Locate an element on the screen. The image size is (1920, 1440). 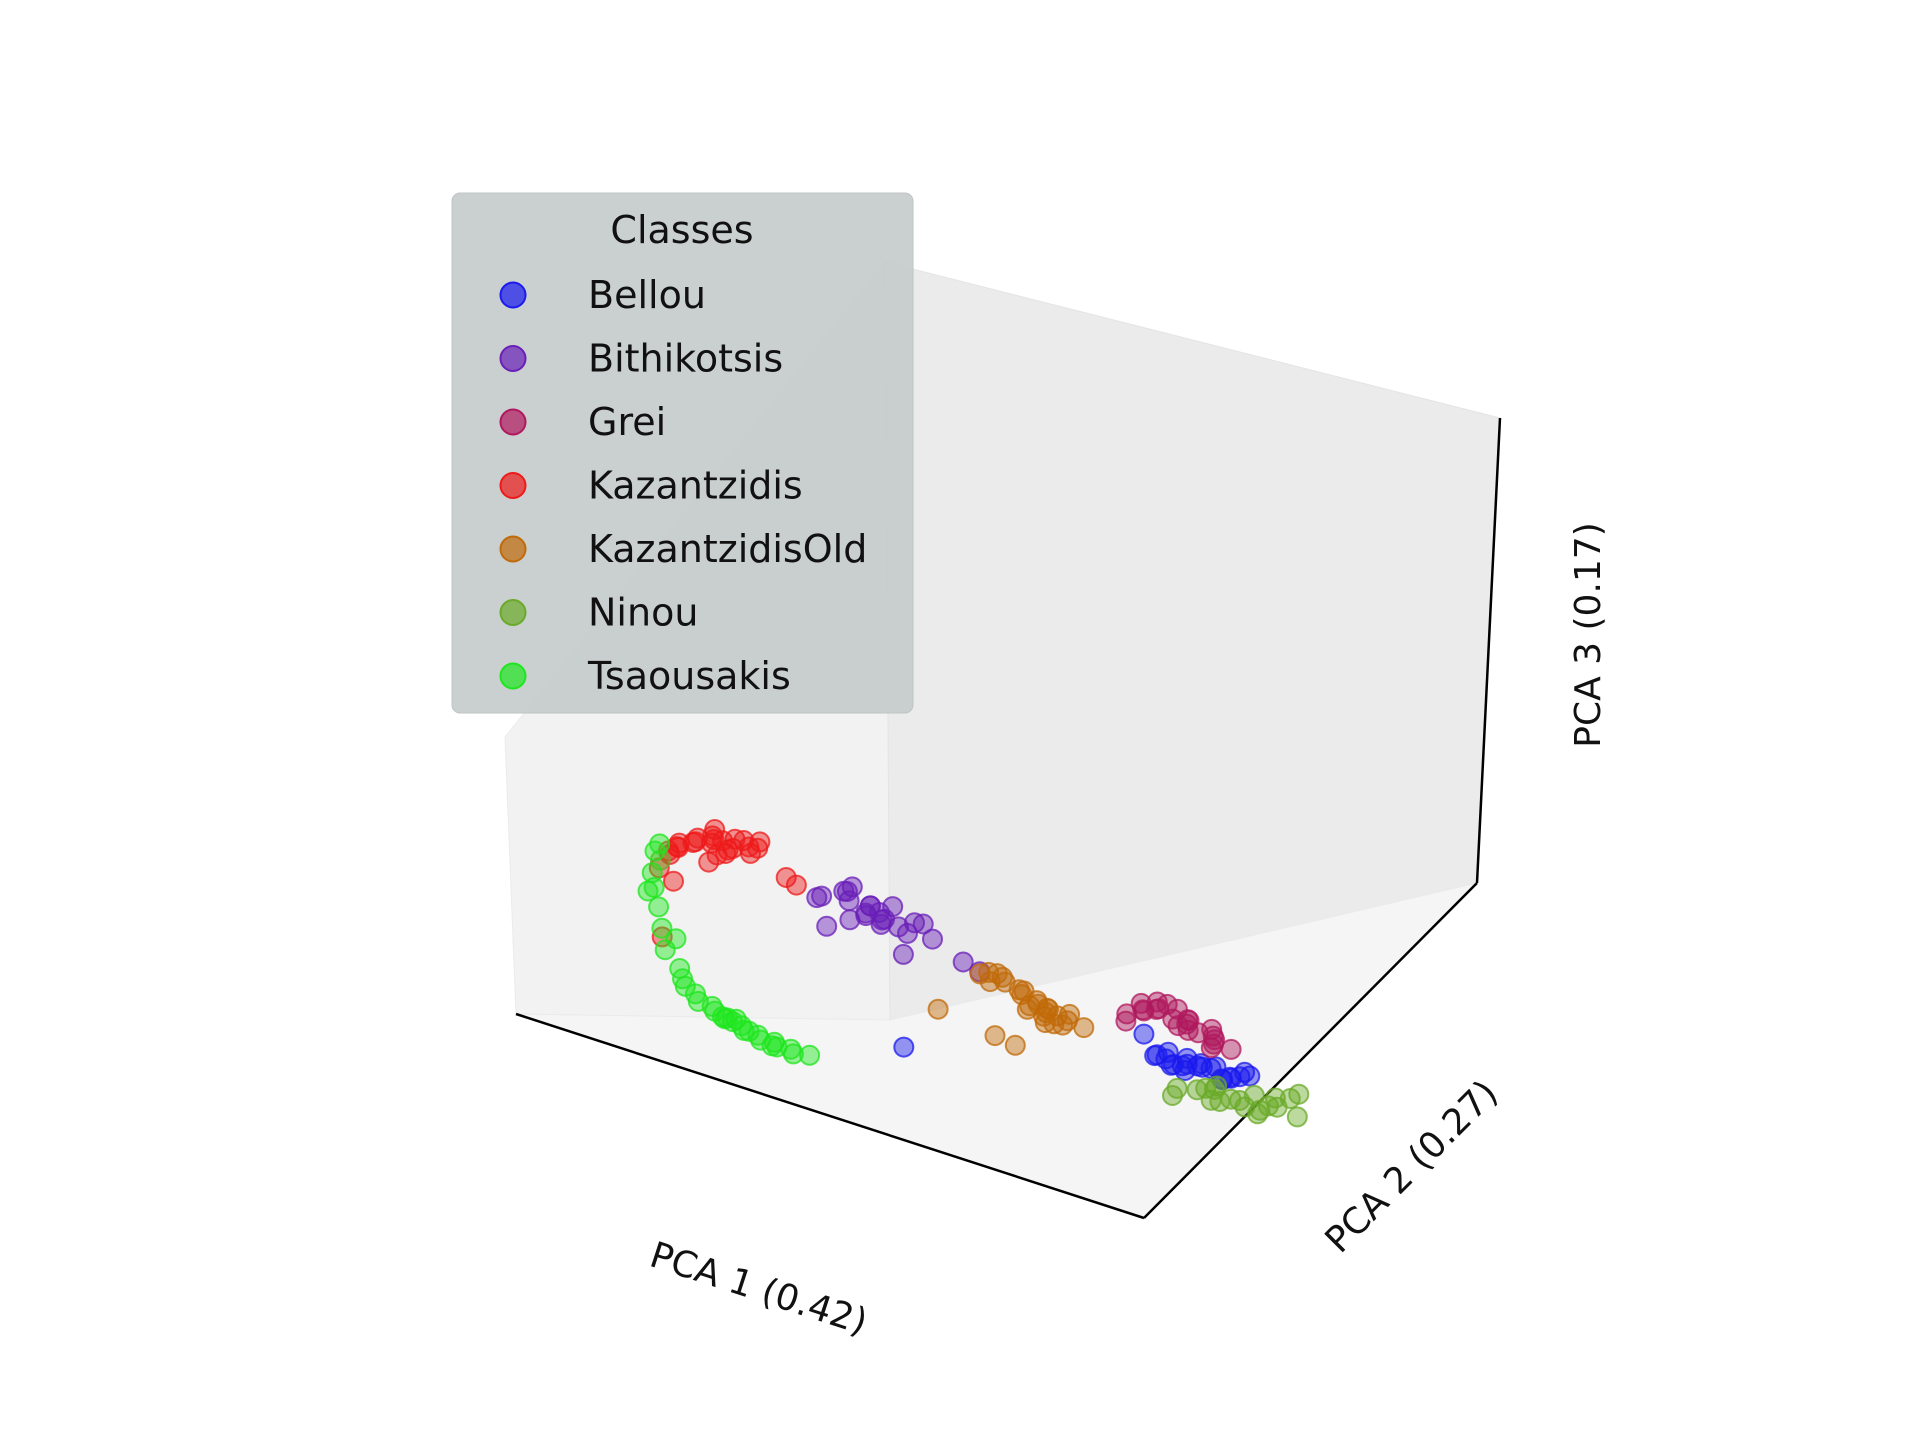
series-kazantzidis is located at coordinates (727, 883).